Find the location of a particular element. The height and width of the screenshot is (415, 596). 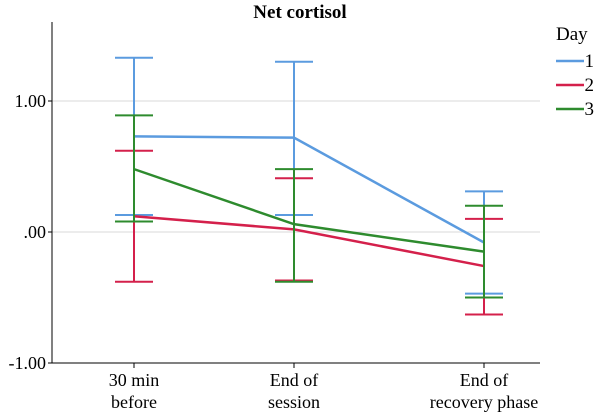

legend: Day 1 2 3 is located at coordinates (575, 72).